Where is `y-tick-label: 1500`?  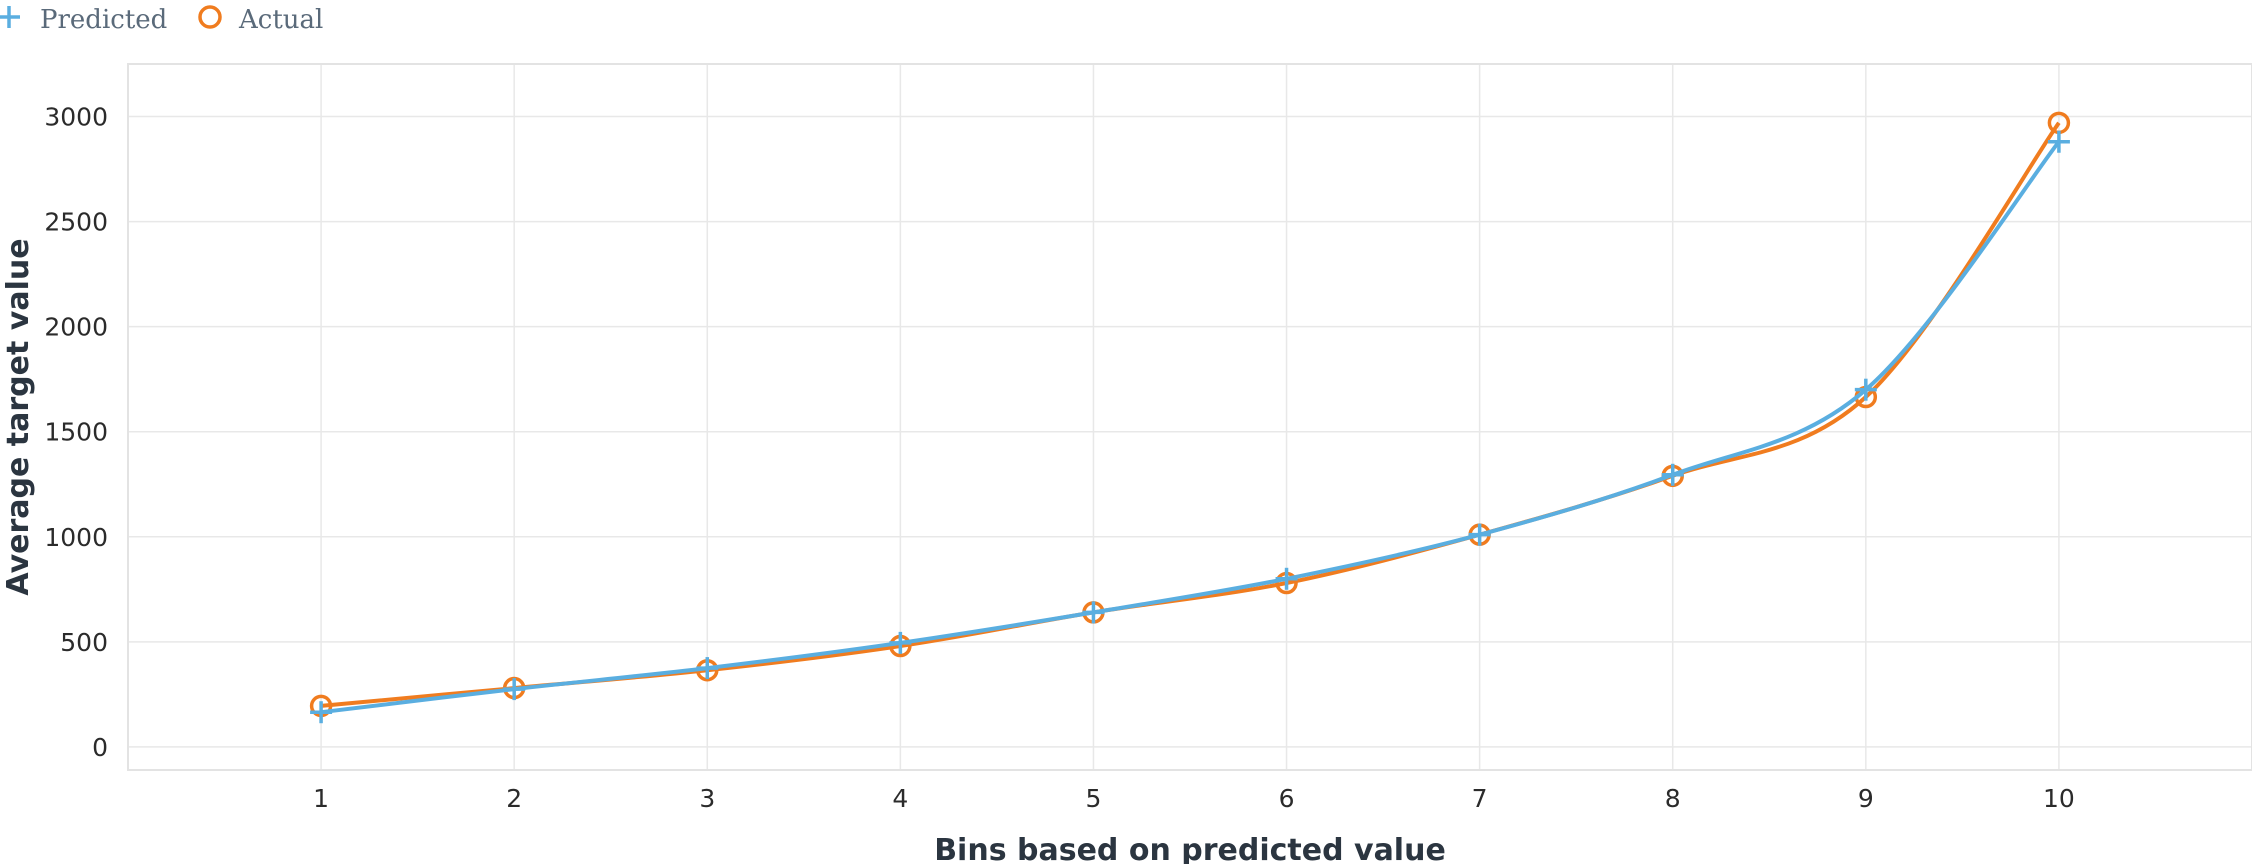
y-tick-label: 1500 is located at coordinates (76, 432).